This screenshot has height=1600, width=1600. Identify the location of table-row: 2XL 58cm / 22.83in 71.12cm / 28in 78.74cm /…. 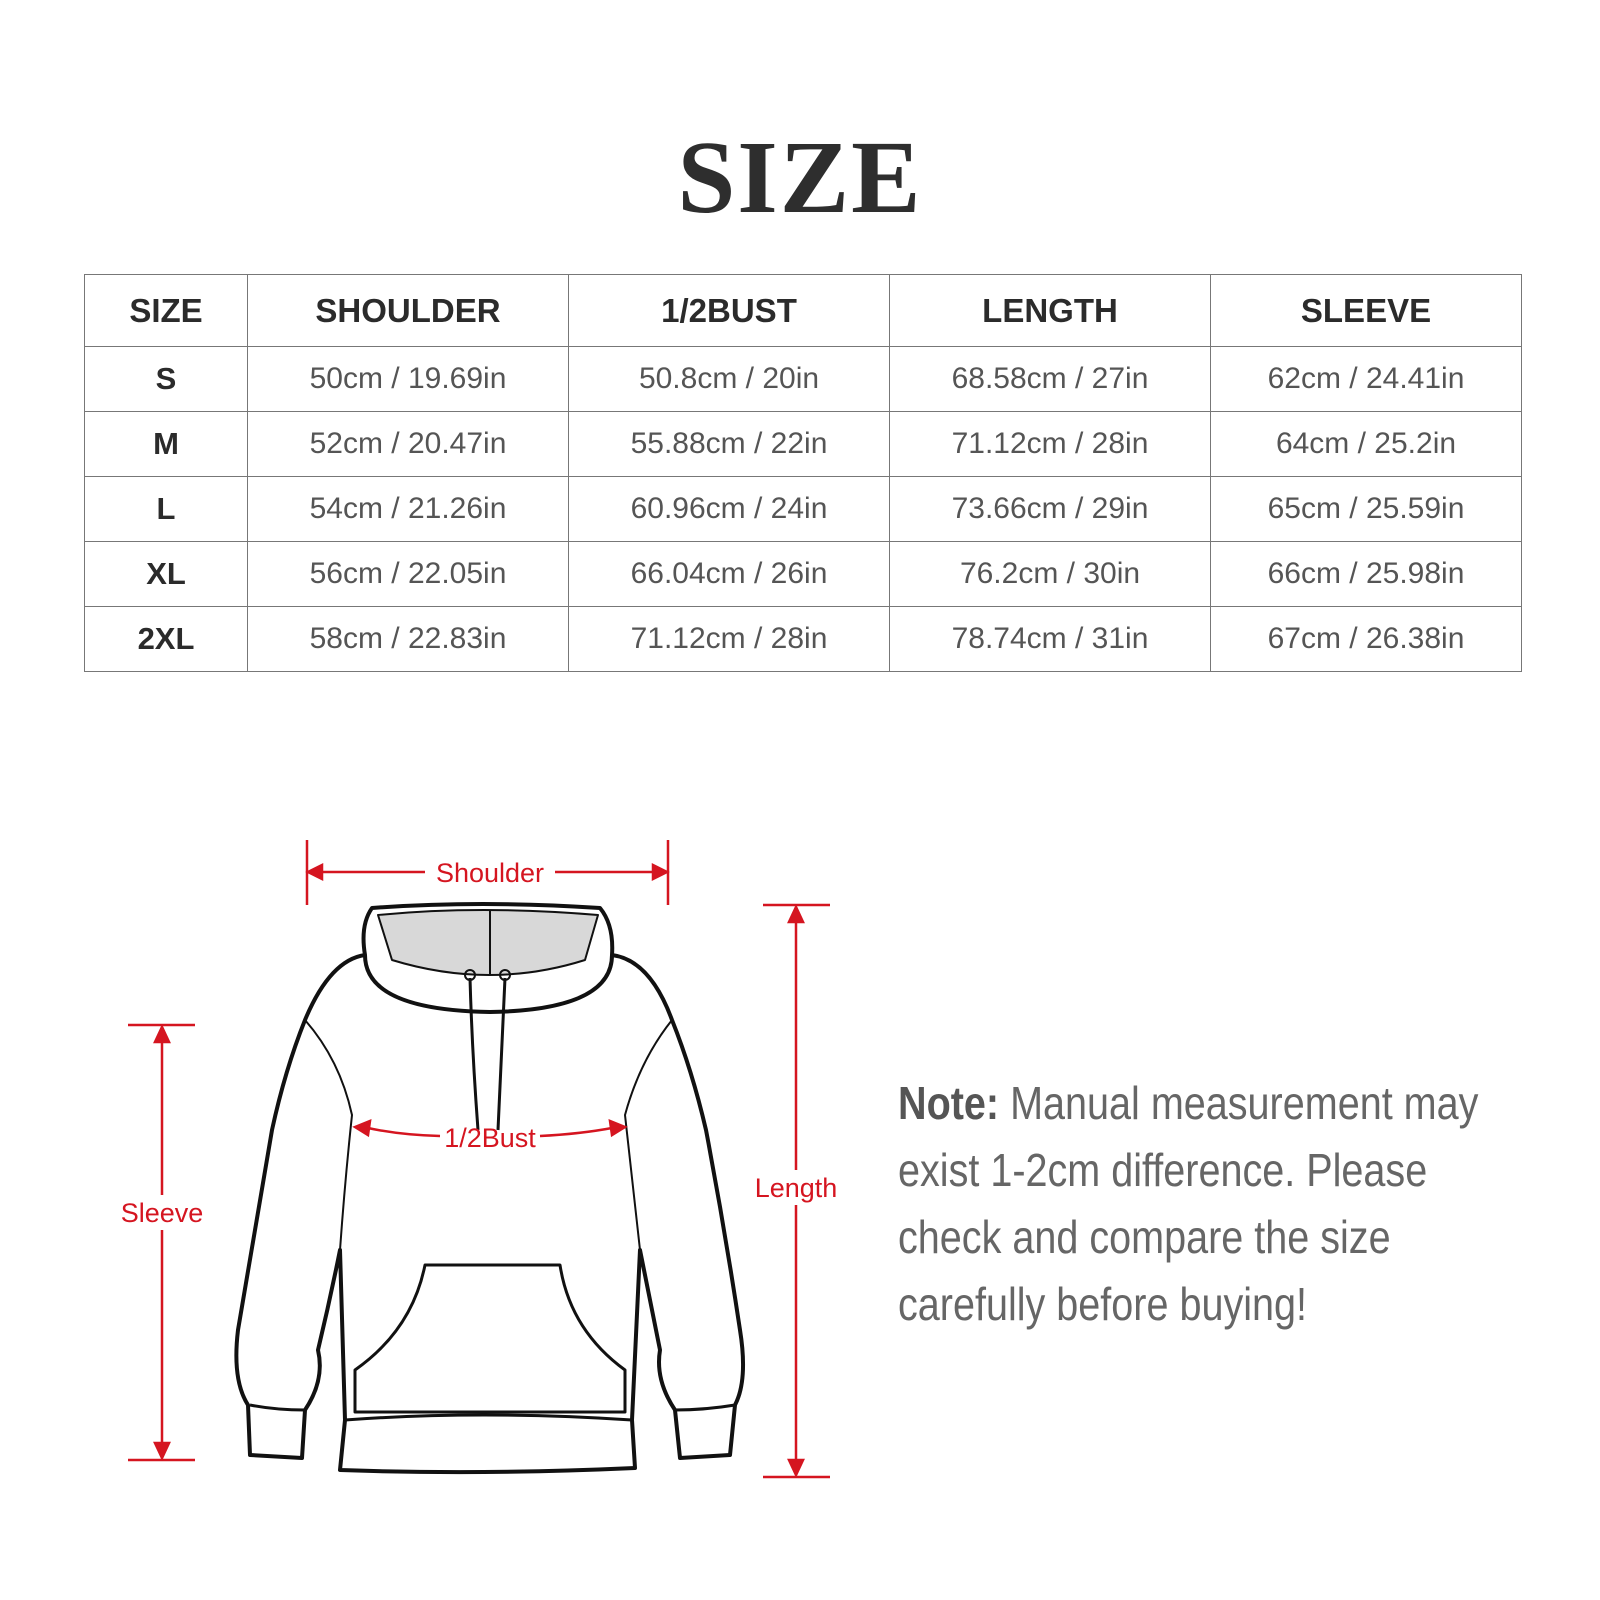
(803, 639).